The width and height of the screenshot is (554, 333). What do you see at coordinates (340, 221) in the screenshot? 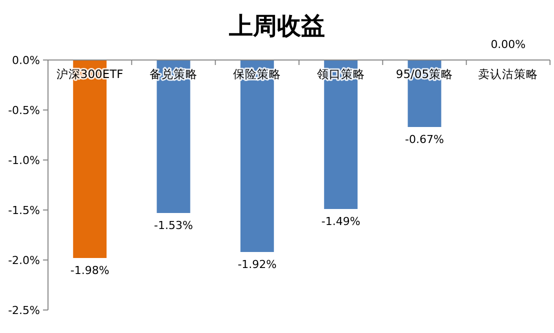
I see `data-label: -1.49%` at bounding box center [340, 221].